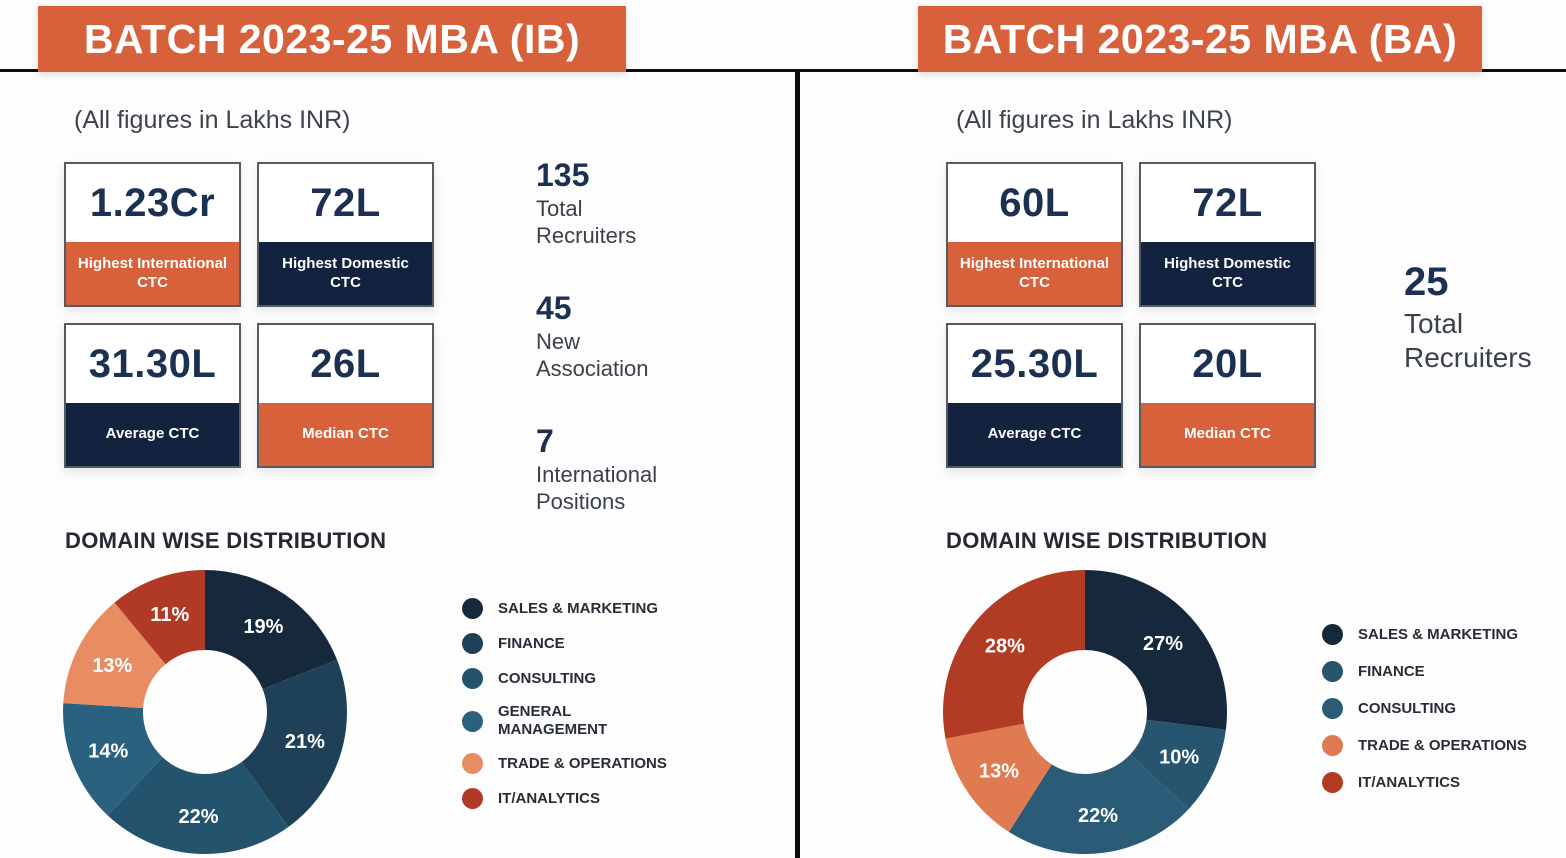 Image resolution: width=1566 pixels, height=858 pixels. I want to click on panel-ib-title: BATCH 2023-25 MBA (IB), so click(332, 38).